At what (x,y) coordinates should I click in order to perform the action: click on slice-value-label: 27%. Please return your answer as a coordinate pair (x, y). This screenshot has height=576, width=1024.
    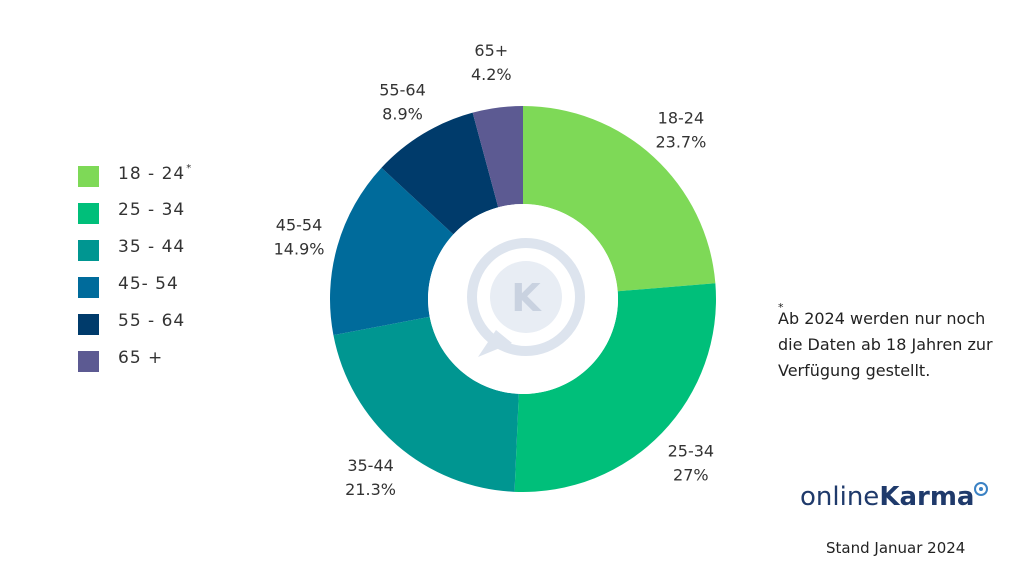
    Looking at the image, I should click on (691, 475).